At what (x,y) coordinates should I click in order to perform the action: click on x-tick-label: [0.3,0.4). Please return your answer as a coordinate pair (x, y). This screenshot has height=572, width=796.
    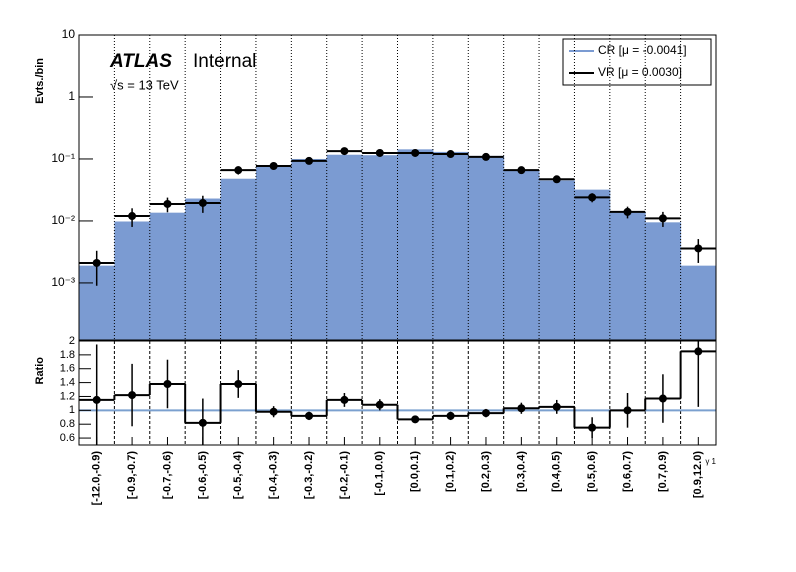
    Looking at the image, I should click on (521, 471).